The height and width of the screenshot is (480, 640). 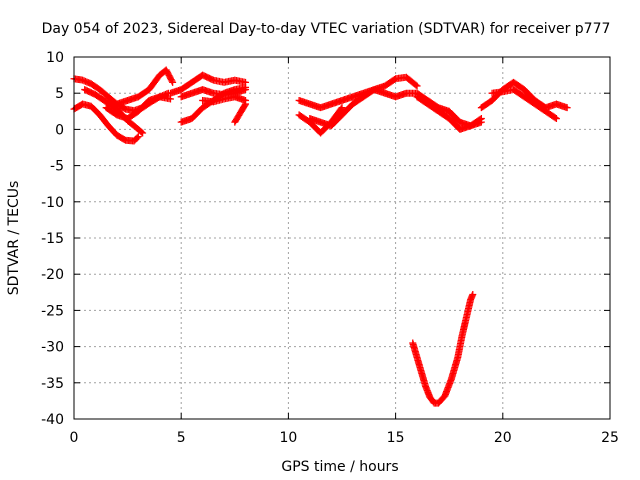 I want to click on series-arc3, so click(x=138, y=108).